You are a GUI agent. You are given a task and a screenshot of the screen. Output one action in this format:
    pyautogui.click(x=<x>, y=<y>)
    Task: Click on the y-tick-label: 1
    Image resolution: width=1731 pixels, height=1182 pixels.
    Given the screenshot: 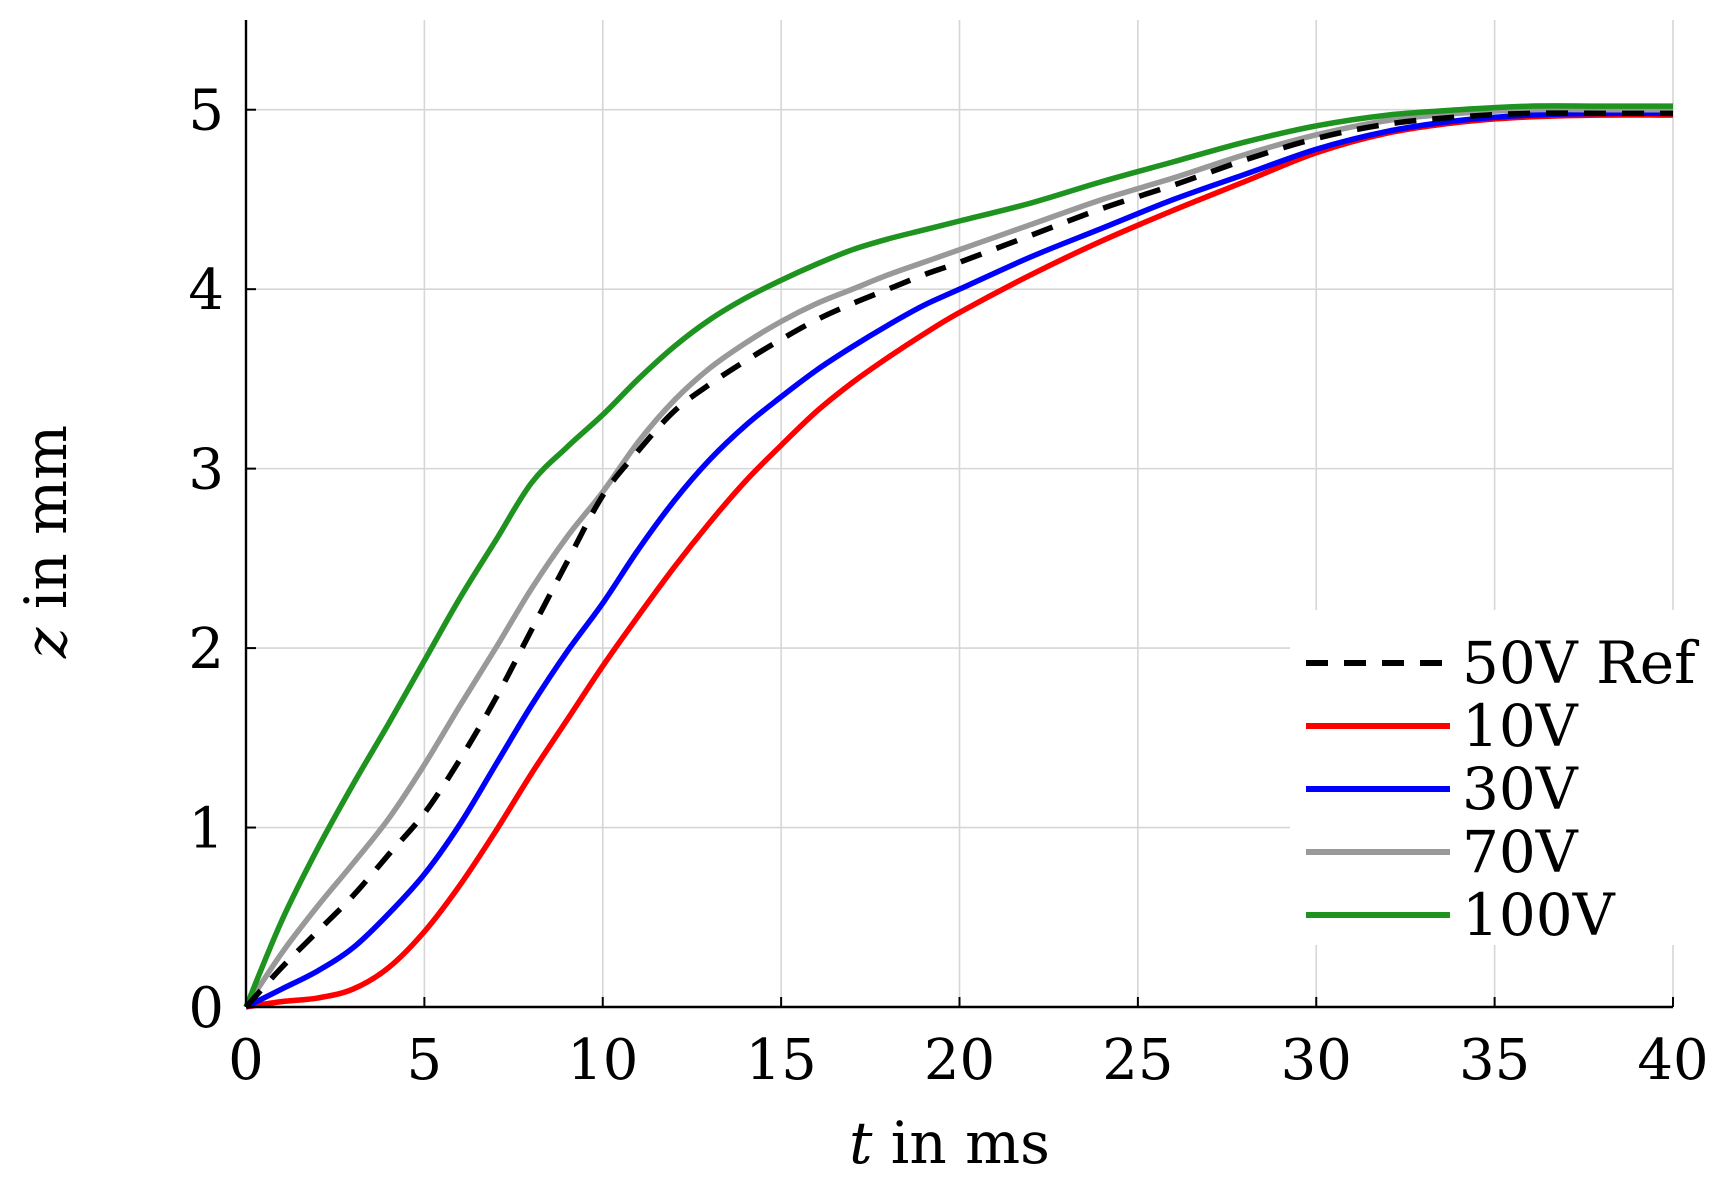 What is the action you would take?
    pyautogui.click(x=206, y=829)
    